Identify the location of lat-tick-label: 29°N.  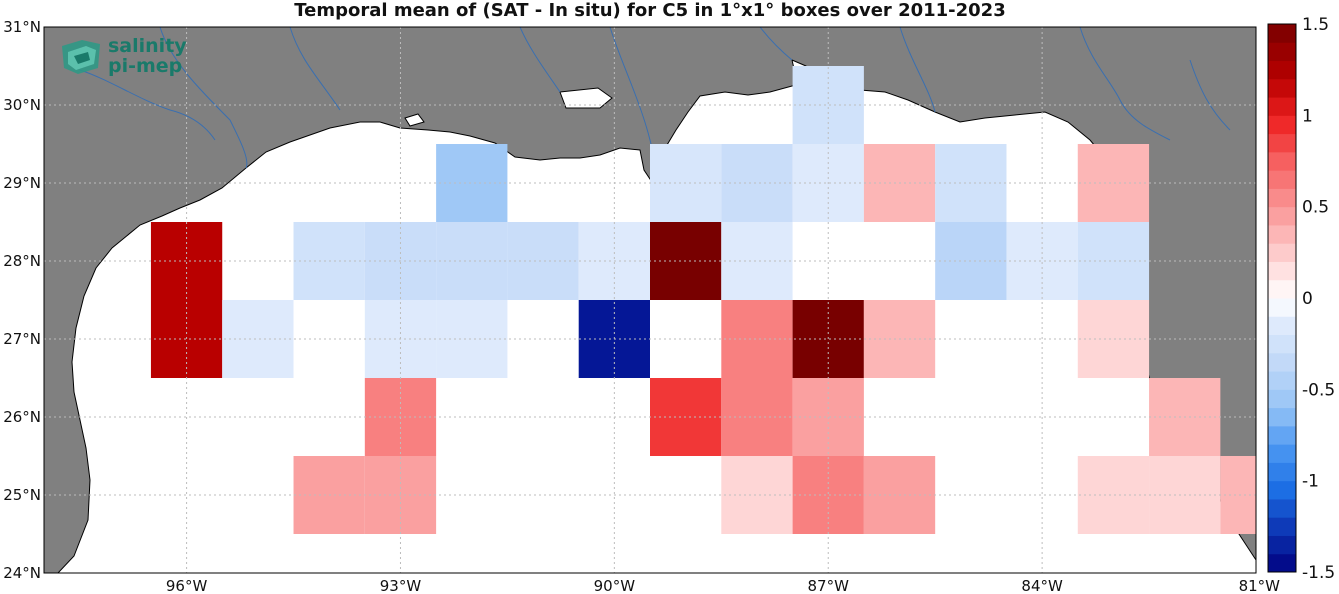
(22, 183).